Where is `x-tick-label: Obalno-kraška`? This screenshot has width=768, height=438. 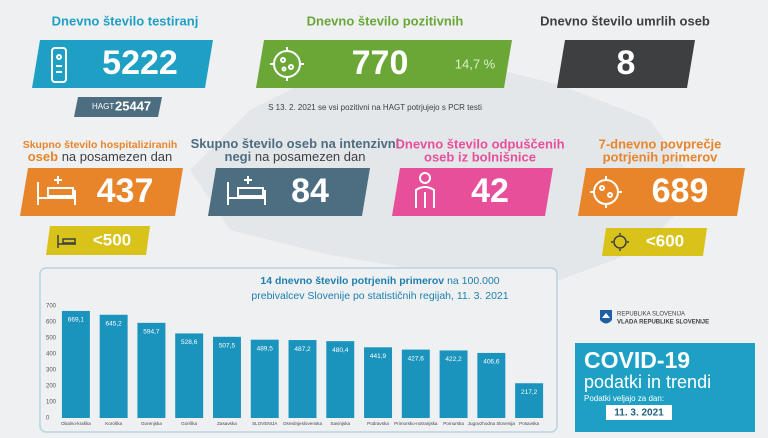
x-tick-label: Obalno-kraška is located at coordinates (76, 423).